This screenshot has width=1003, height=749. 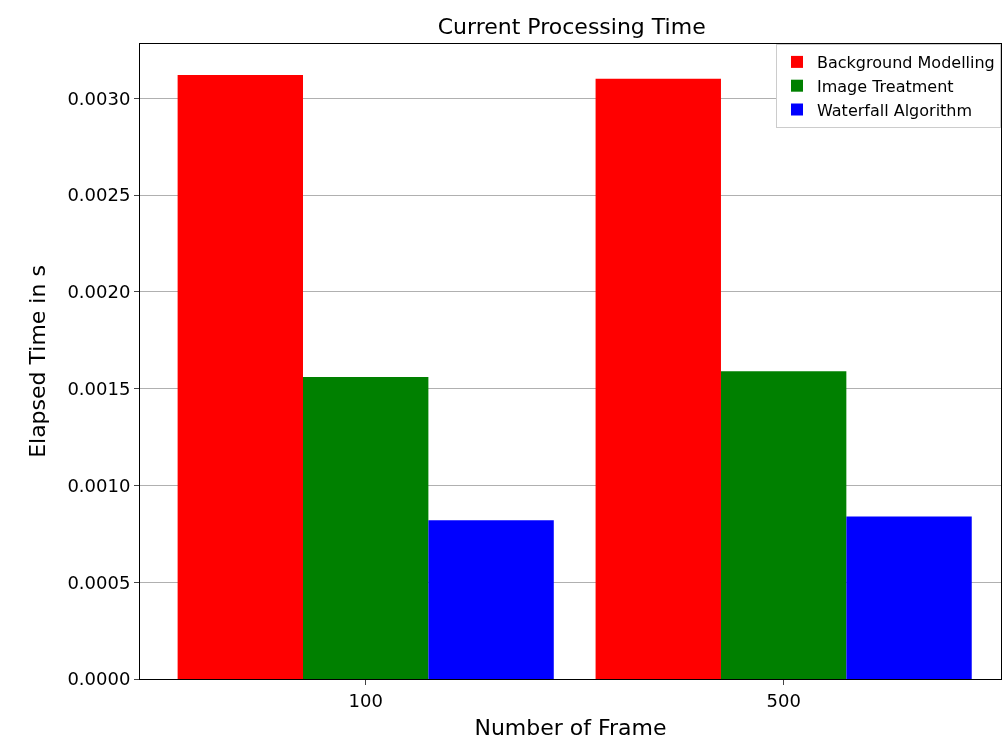 I want to click on x-axis-title: Number of Frame, so click(x=570, y=728).